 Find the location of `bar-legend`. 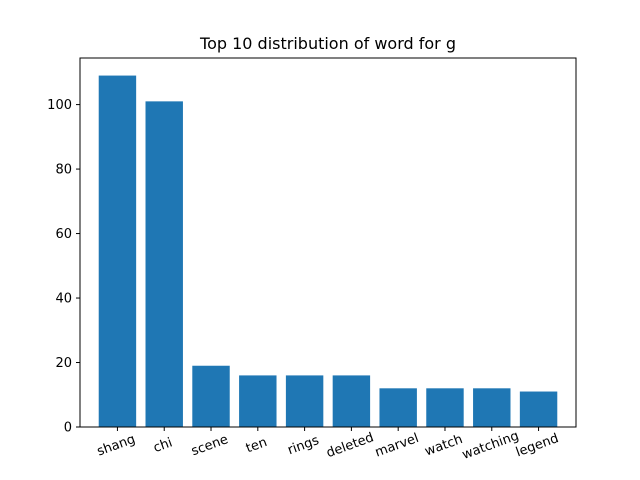

bar-legend is located at coordinates (538, 409).